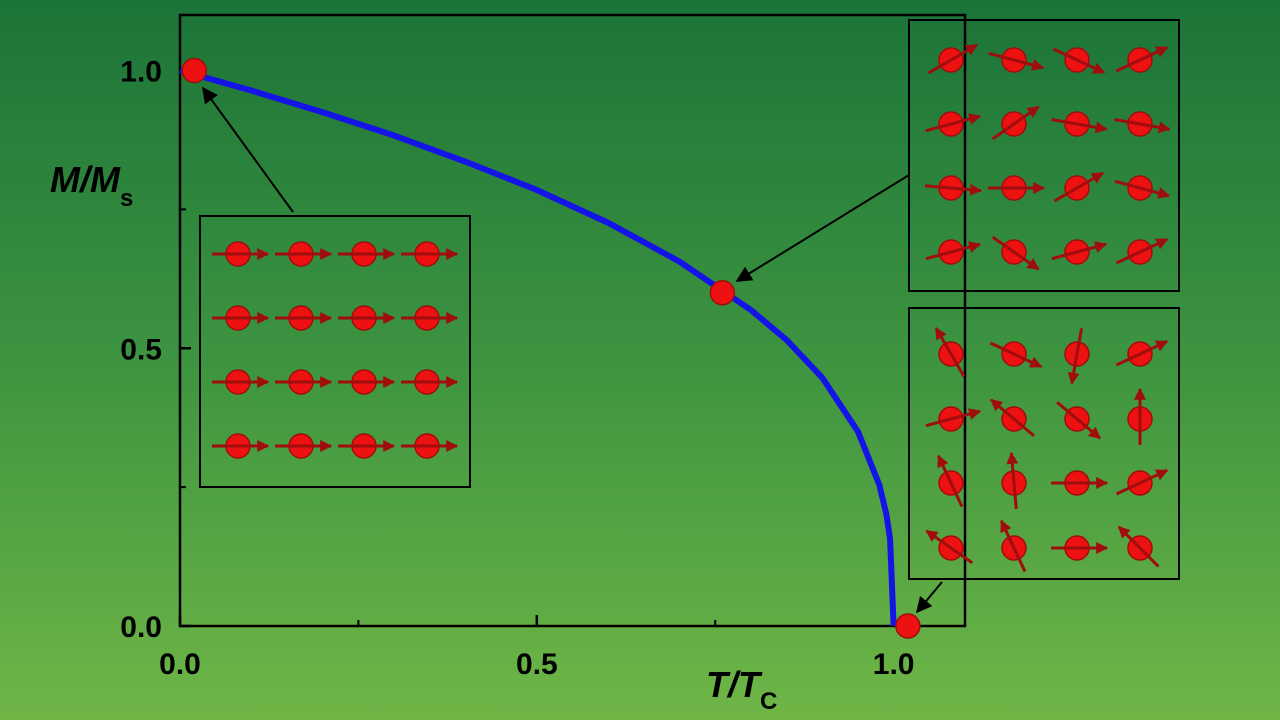  Describe the element at coordinates (734, 684) in the screenshot. I see `x-axis-label-main: T/T` at that location.